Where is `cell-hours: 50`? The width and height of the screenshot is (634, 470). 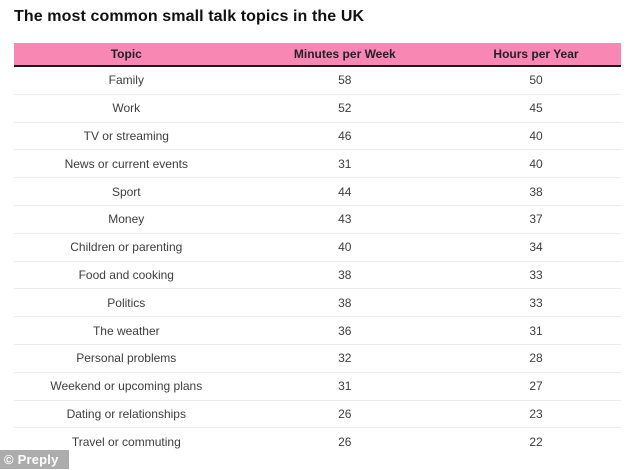
cell-hours: 50 is located at coordinates (536, 80).